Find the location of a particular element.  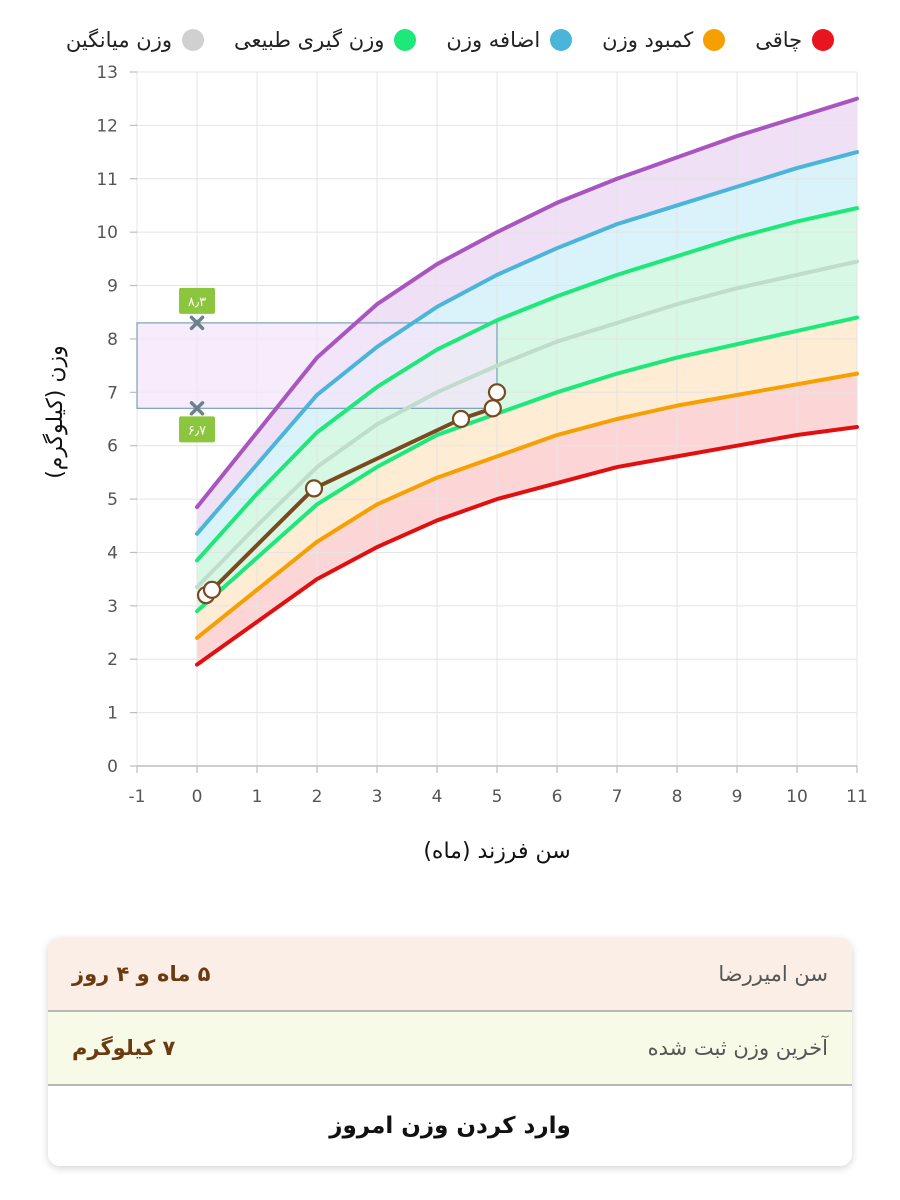

legend-item: وزن میانگین is located at coordinates (135, 40).